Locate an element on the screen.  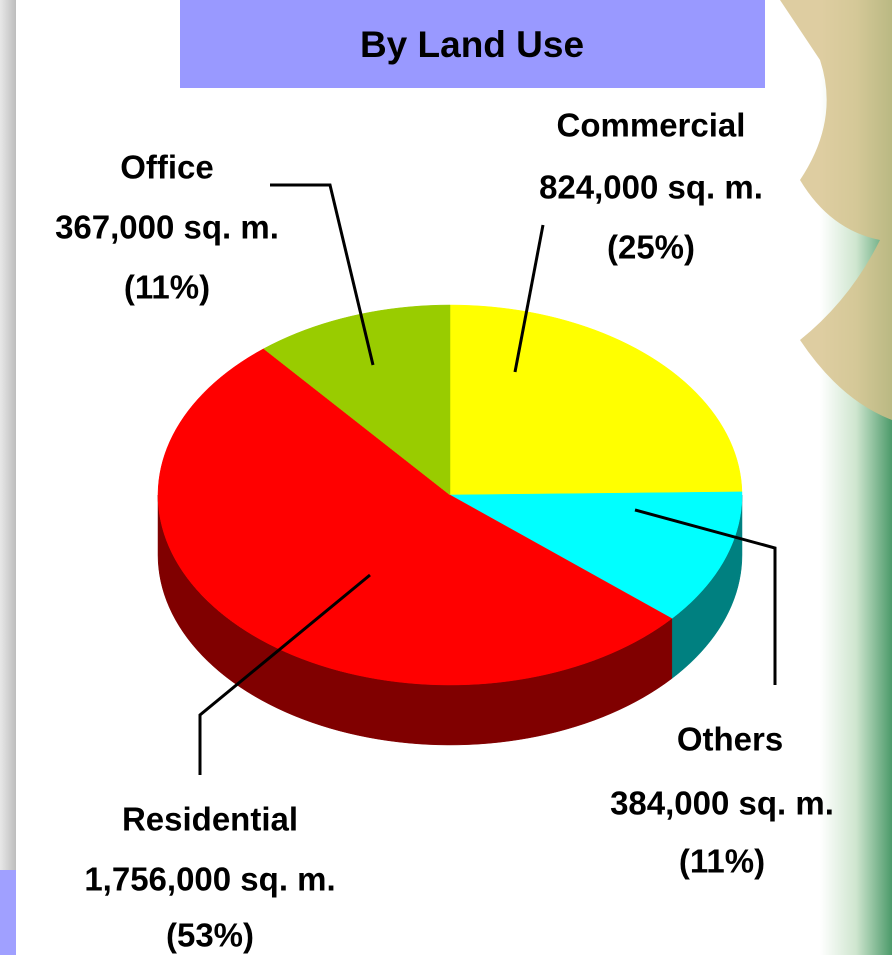
value-label: 384,000 sq. m. is located at coordinates (722, 803).